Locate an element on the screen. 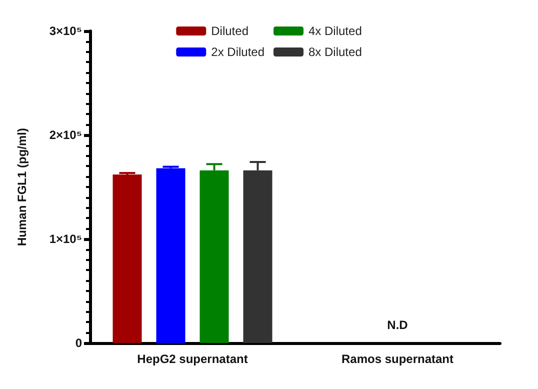 This screenshot has height=389, width=538. legend-label: 8x Diluted is located at coordinates (335, 52).